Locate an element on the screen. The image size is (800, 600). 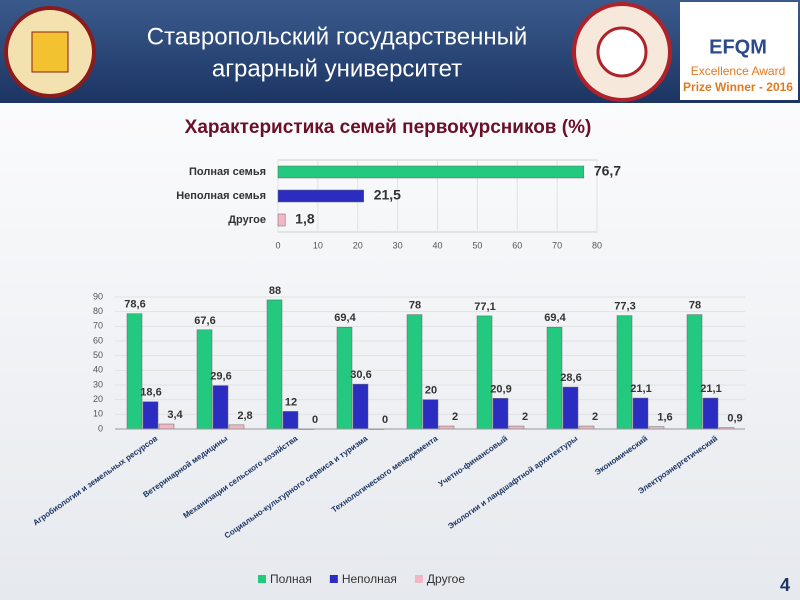
data-label: 30,6 is located at coordinates (360, 375).